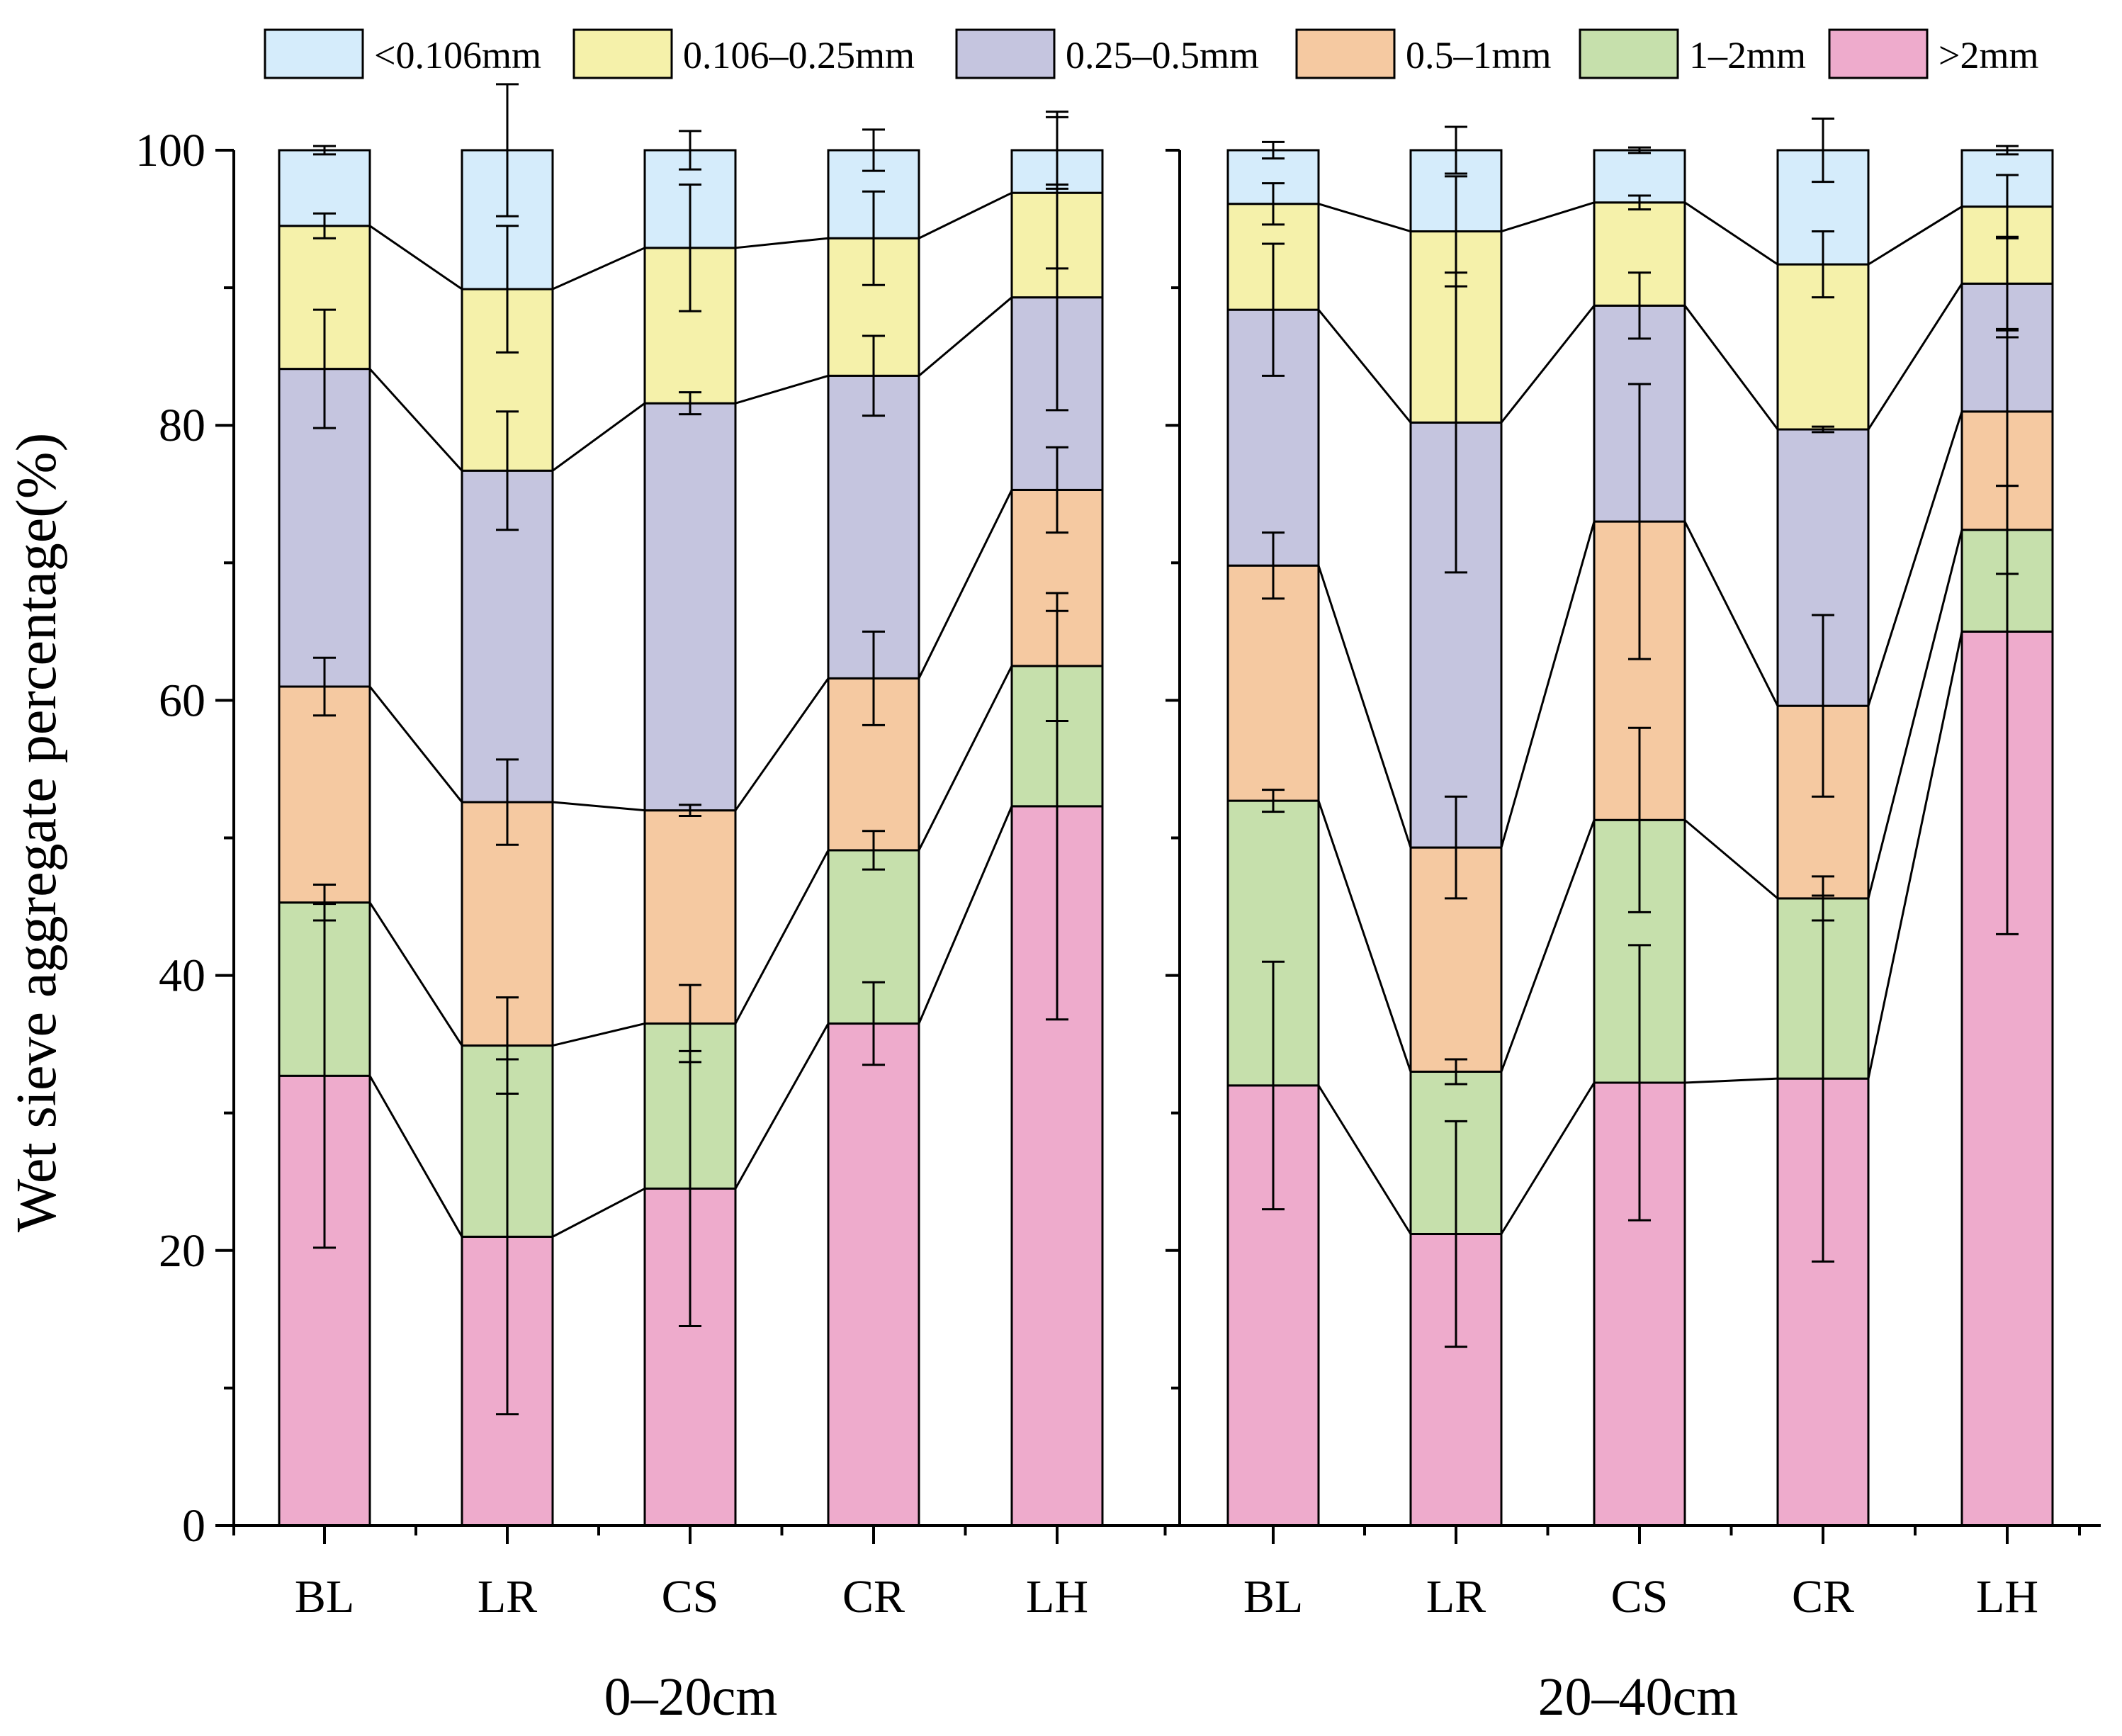 The height and width of the screenshot is (1736, 2122). I want to click on group-label-0-20cm: 0–20cm, so click(691, 1697).